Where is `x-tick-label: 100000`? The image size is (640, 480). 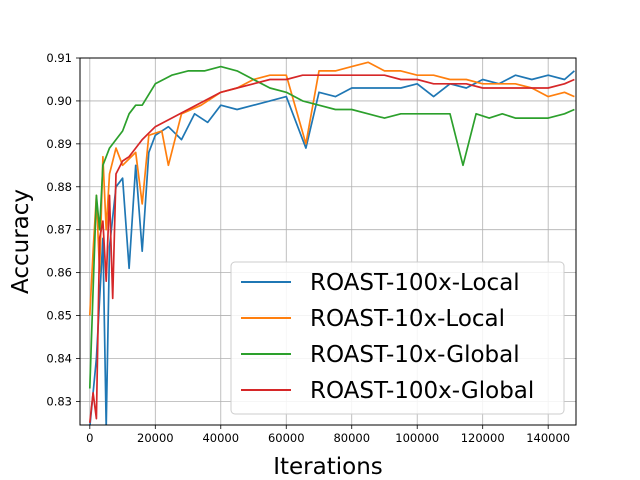 x-tick-label: 100000 is located at coordinates (417, 438).